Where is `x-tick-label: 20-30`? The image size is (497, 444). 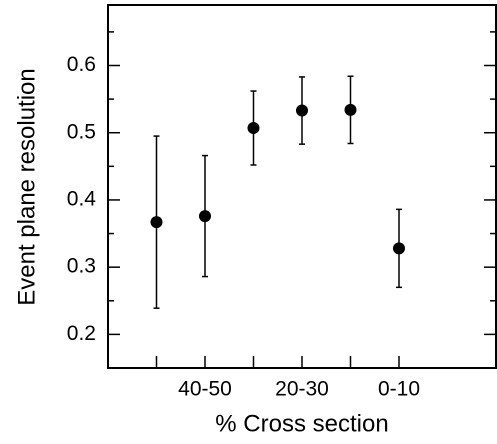
x-tick-label: 20-30 is located at coordinates (302, 389).